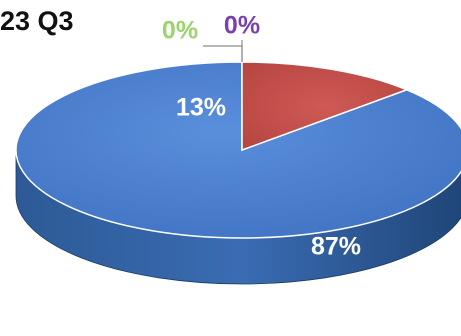 This screenshot has width=461, height=336. I want to click on slice-label: 87%, so click(336, 247).